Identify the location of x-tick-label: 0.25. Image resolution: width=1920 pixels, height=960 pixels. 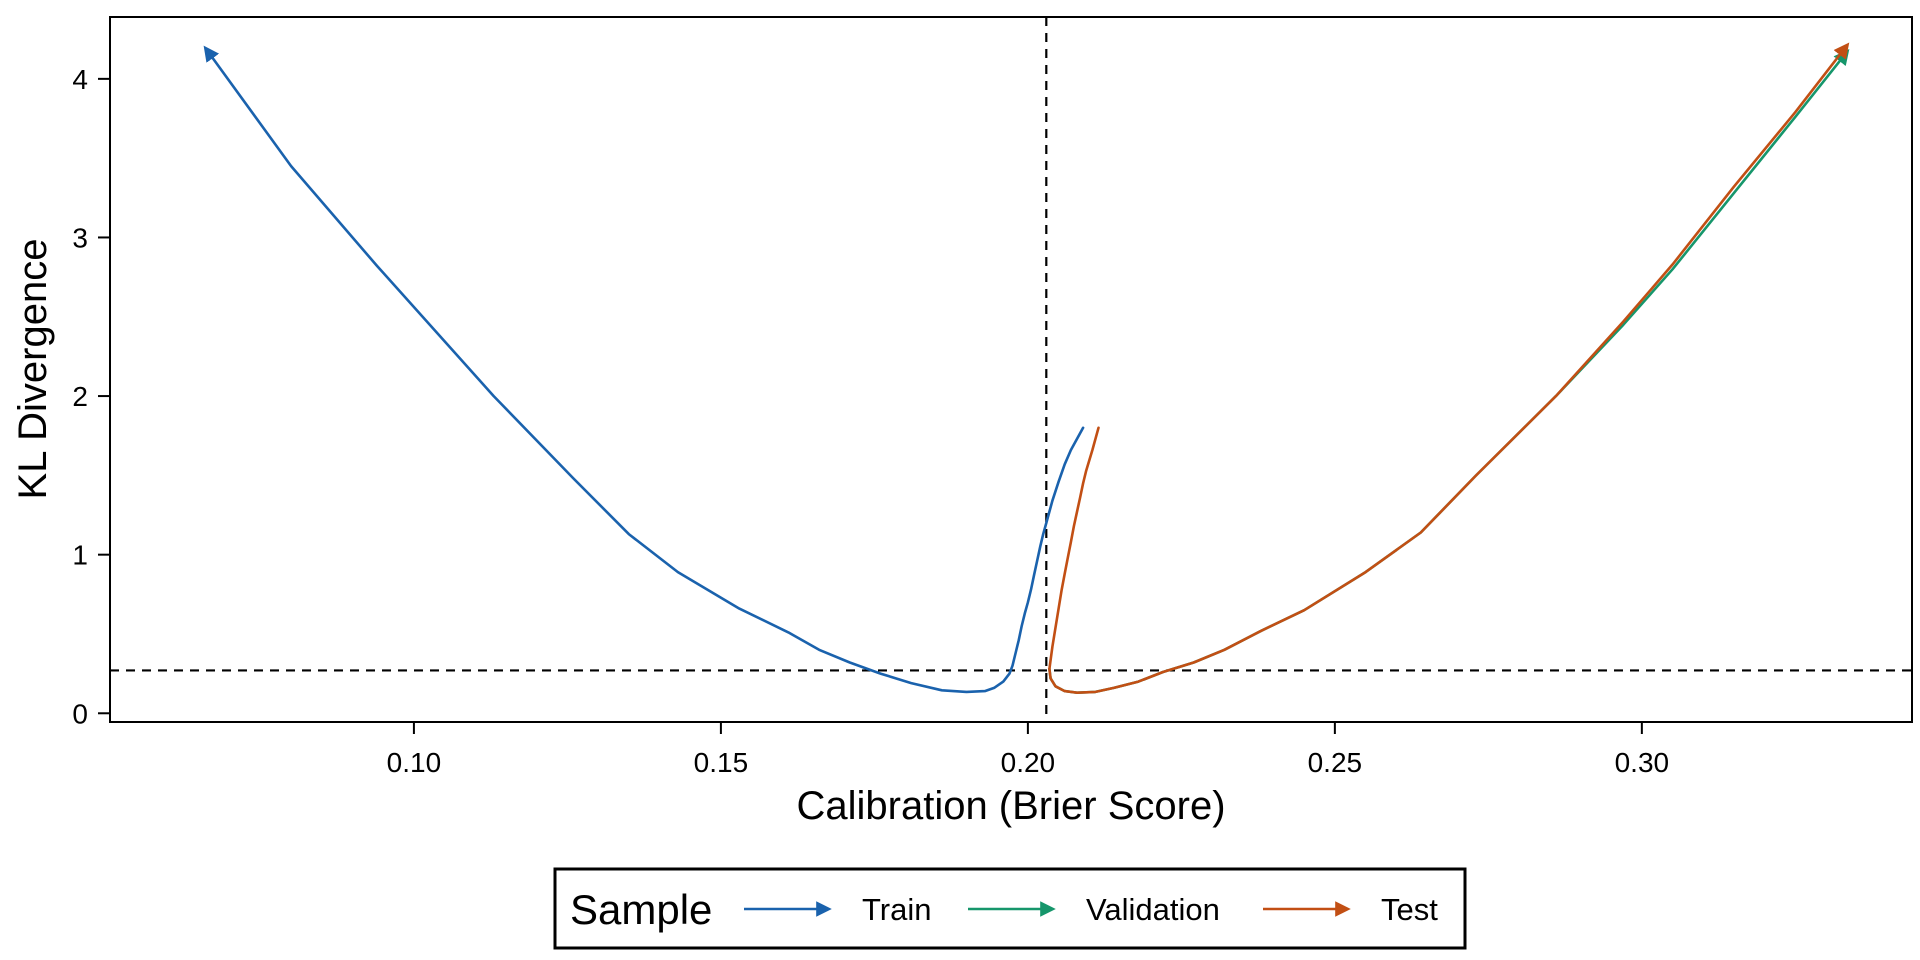
(1335, 762).